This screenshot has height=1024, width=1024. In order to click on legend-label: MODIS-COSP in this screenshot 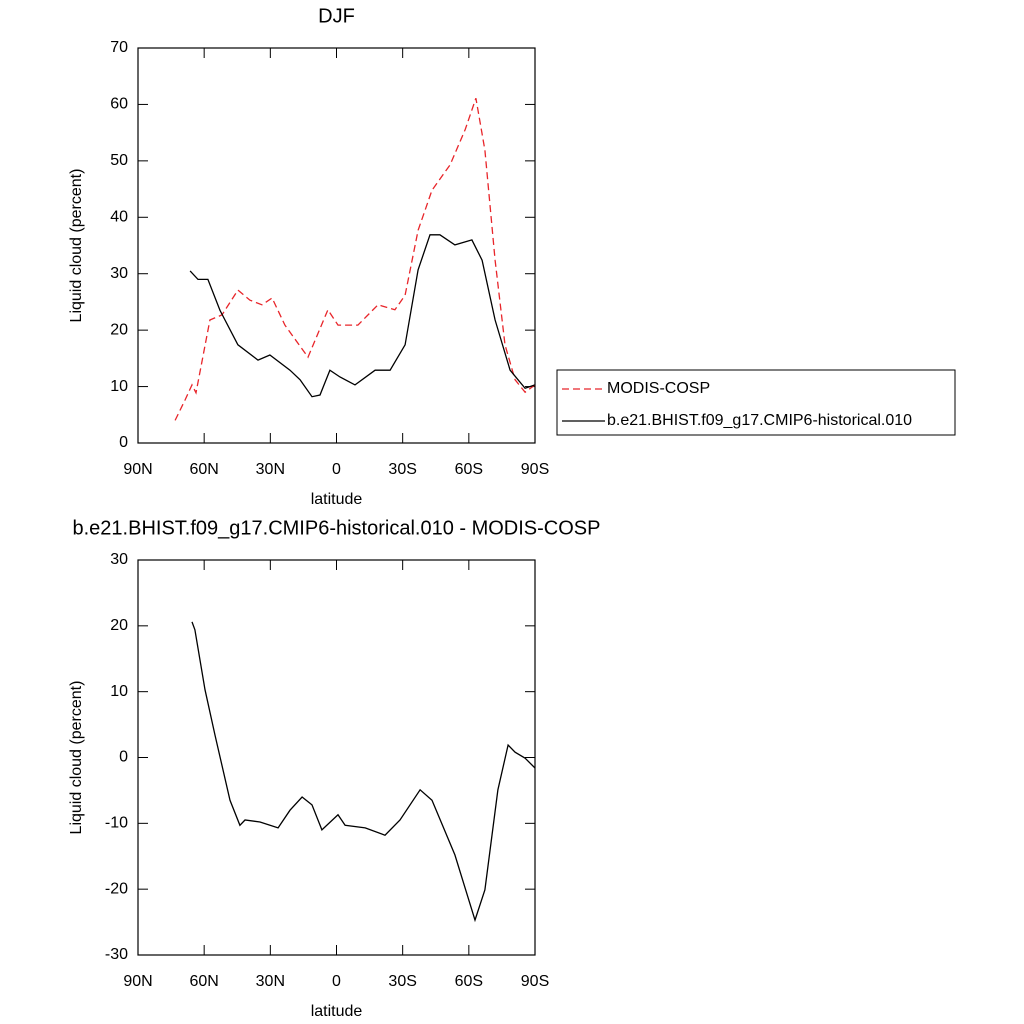, I will do `click(658, 388)`.